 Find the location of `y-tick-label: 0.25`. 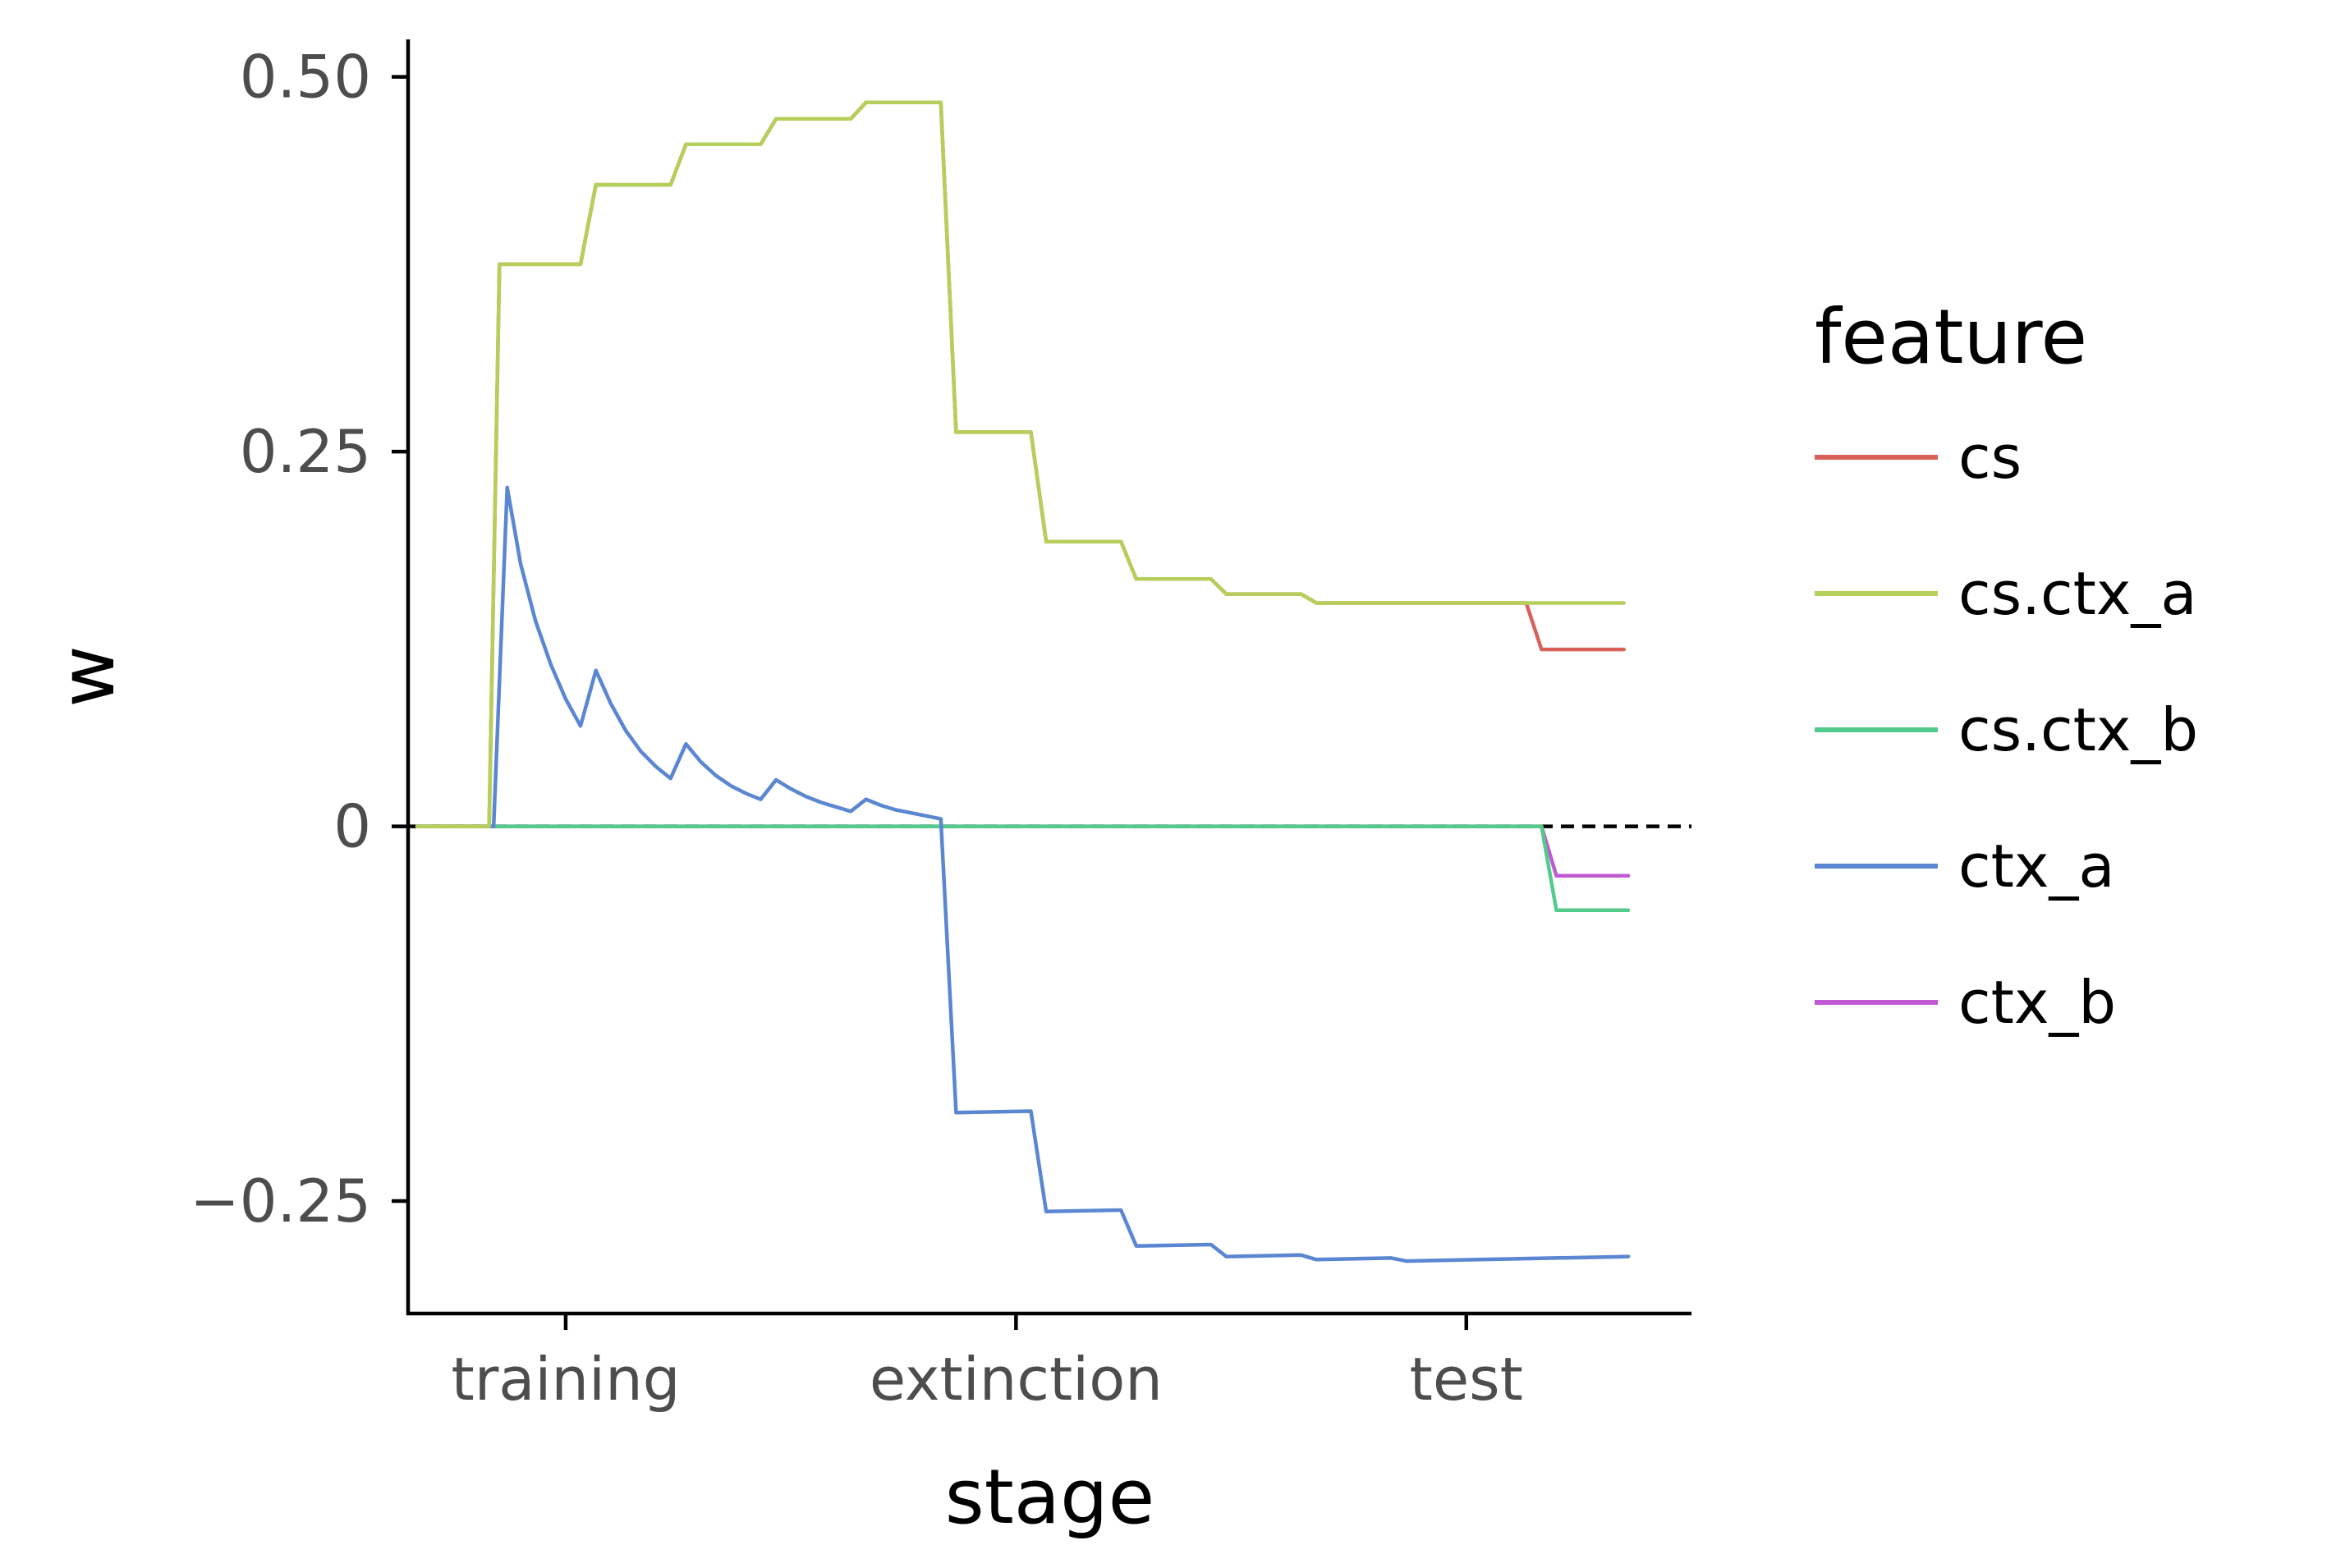

y-tick-label: 0.25 is located at coordinates (305, 451).